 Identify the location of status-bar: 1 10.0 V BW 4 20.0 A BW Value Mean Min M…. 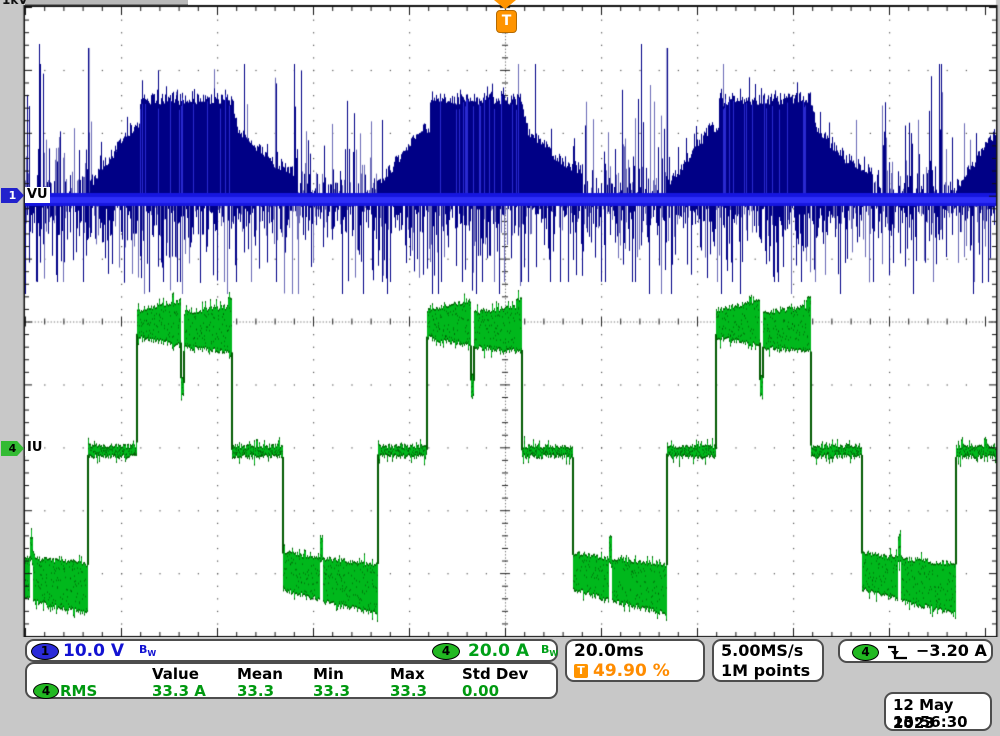
(500, 686).